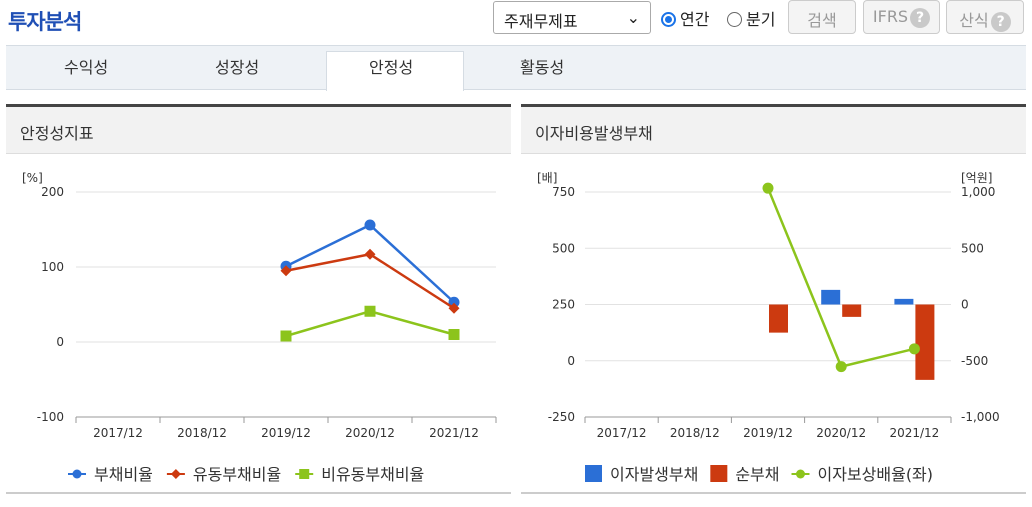 This screenshot has width=1032, height=507. I want to click on y-tick-label-left: 0, so click(571, 361).